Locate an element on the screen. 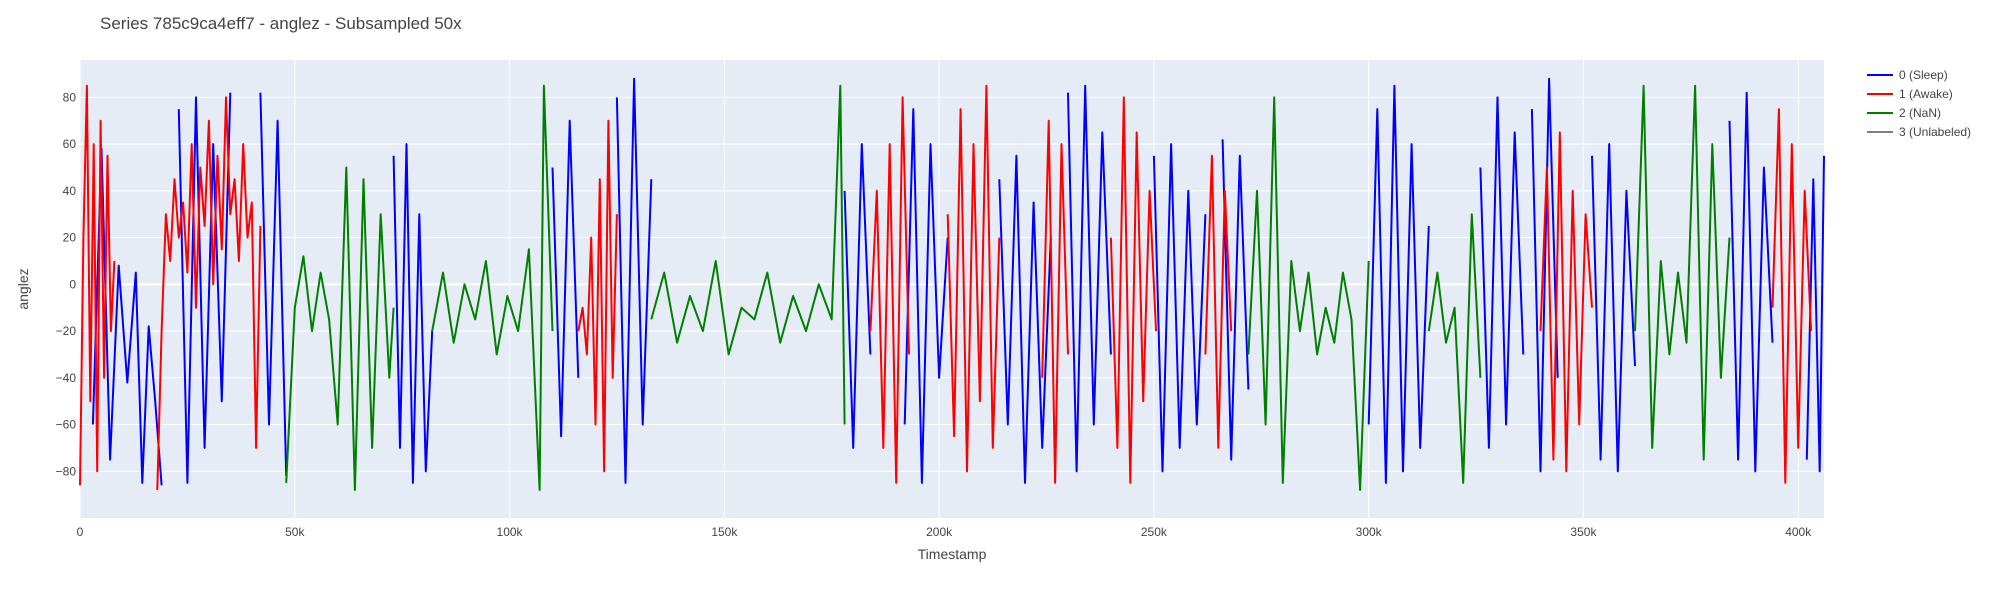  legend-label: 1 (Awake) is located at coordinates (1926, 94).